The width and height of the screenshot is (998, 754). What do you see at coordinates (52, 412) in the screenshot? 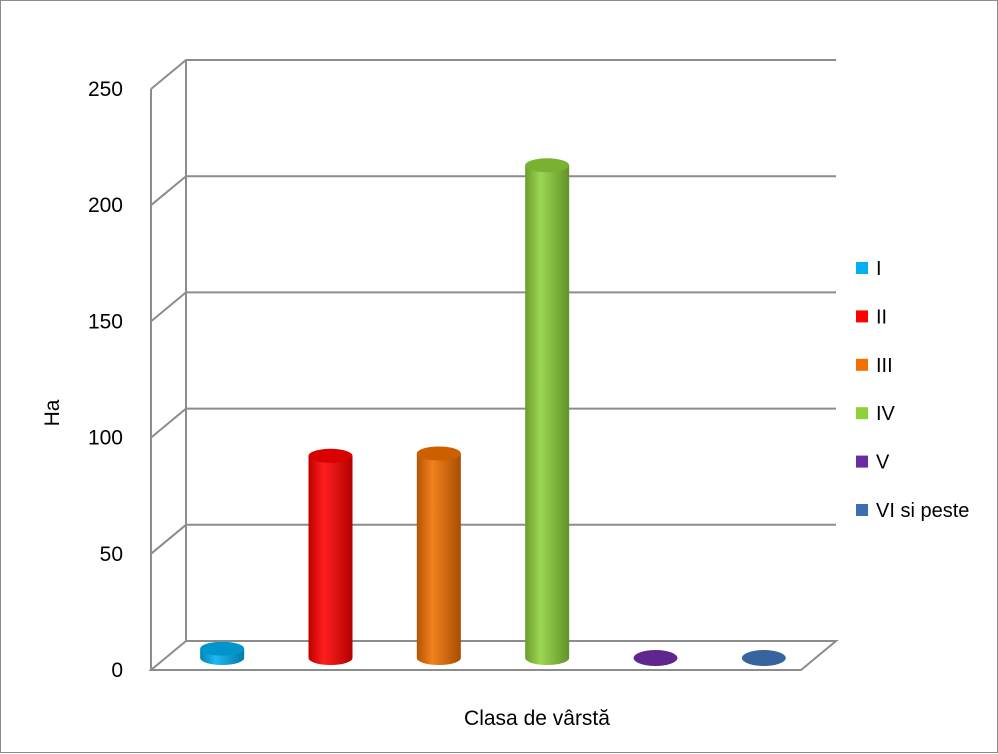
I see `y-axis-title: Ha` at bounding box center [52, 412].